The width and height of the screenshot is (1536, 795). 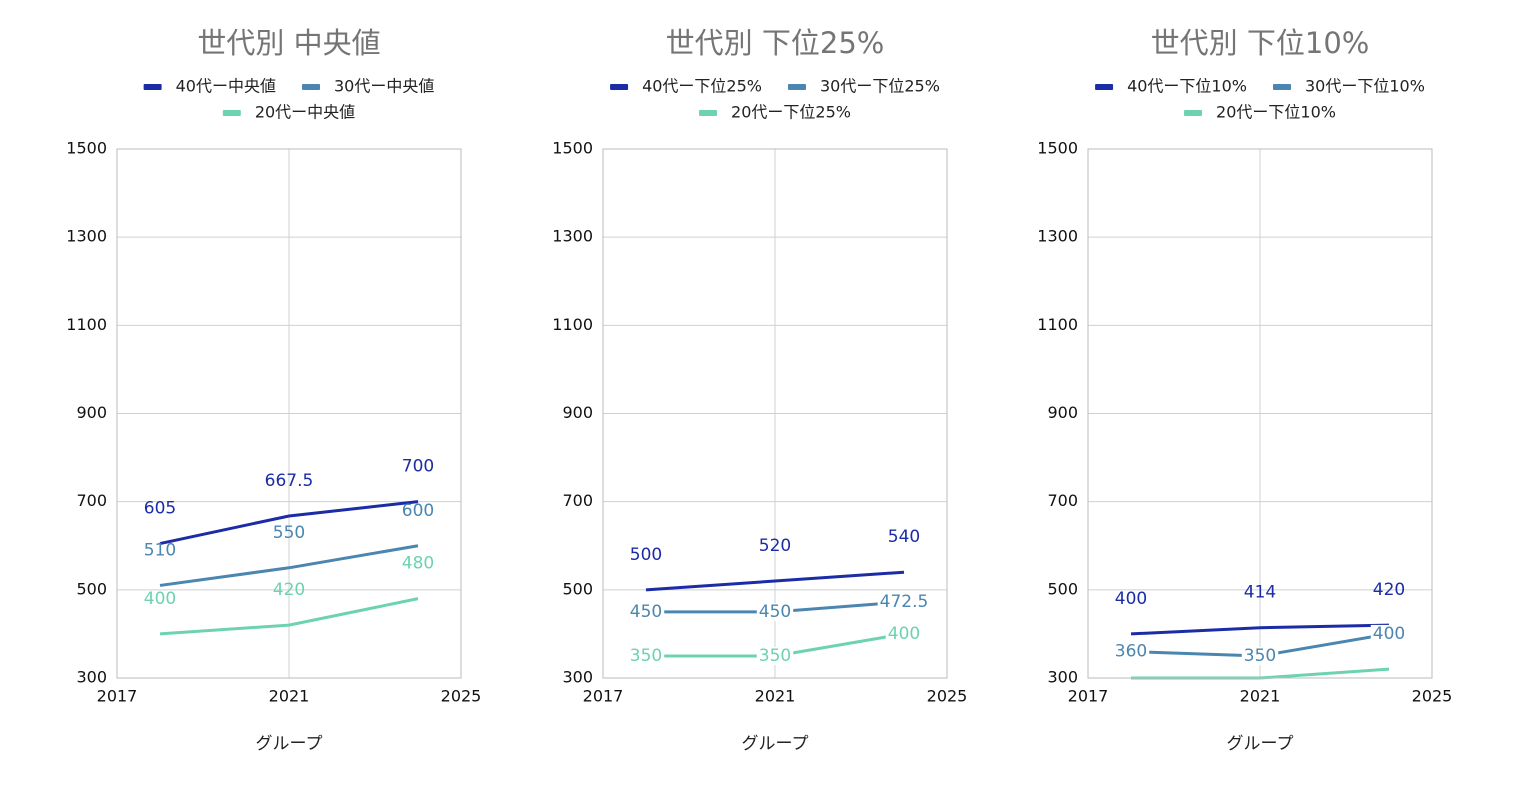 What do you see at coordinates (775, 86) in the screenshot?
I see `legend-row: 40代ー下位25% 30代ー下位25%` at bounding box center [775, 86].